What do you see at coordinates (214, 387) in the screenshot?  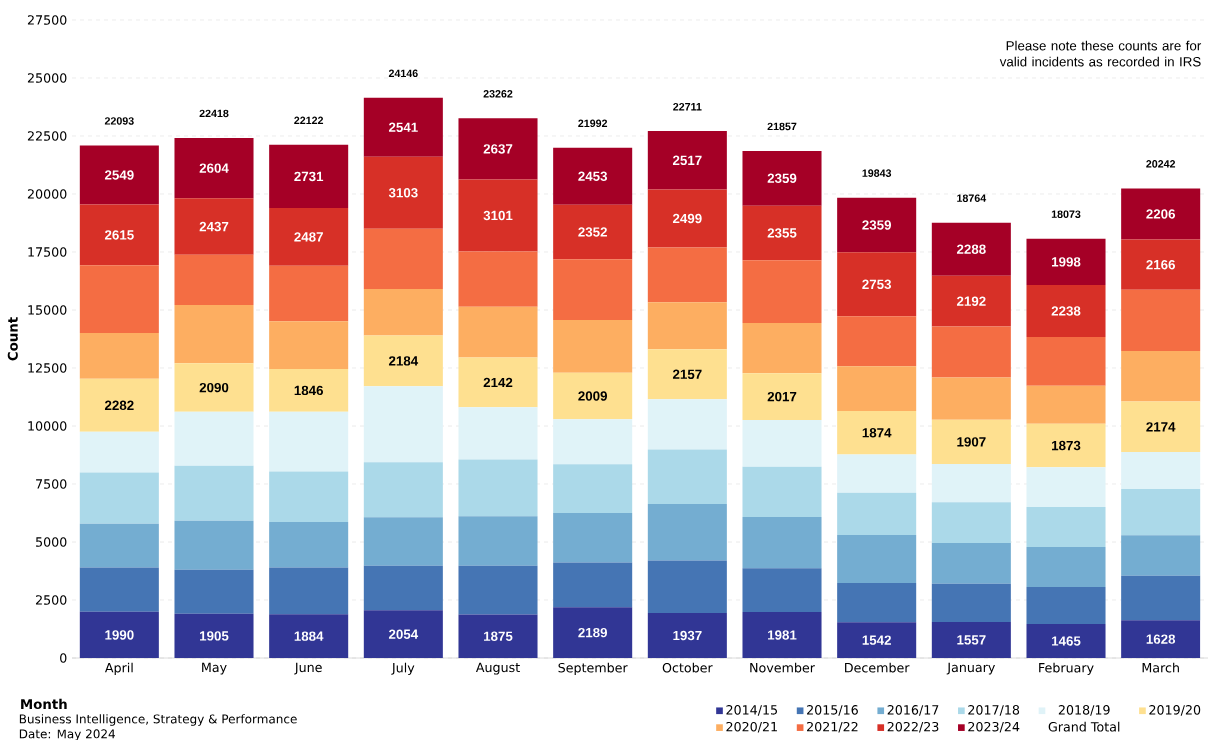 I see `data-label: 2090` at bounding box center [214, 387].